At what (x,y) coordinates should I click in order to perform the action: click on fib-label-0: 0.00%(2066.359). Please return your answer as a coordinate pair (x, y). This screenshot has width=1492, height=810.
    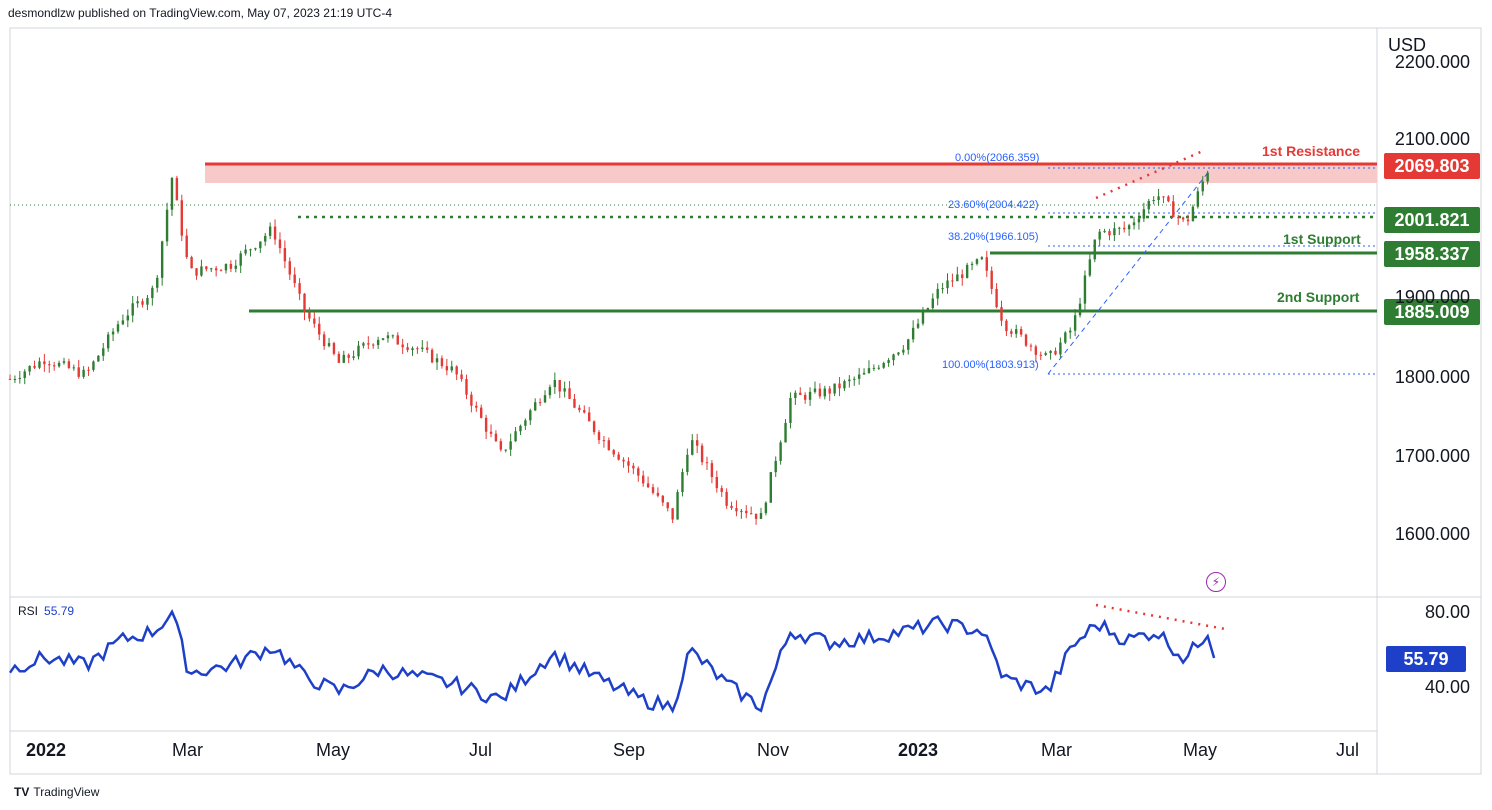
    Looking at the image, I should click on (997, 158).